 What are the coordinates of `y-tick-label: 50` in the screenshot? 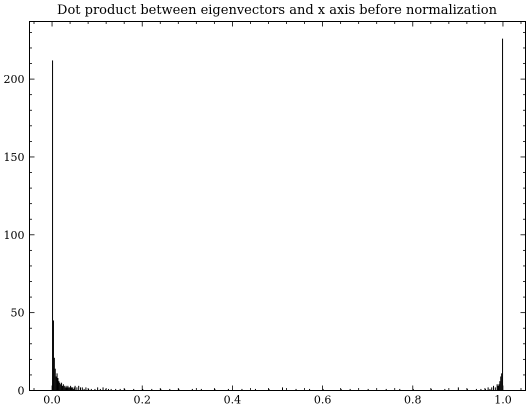 It's located at (18, 313).